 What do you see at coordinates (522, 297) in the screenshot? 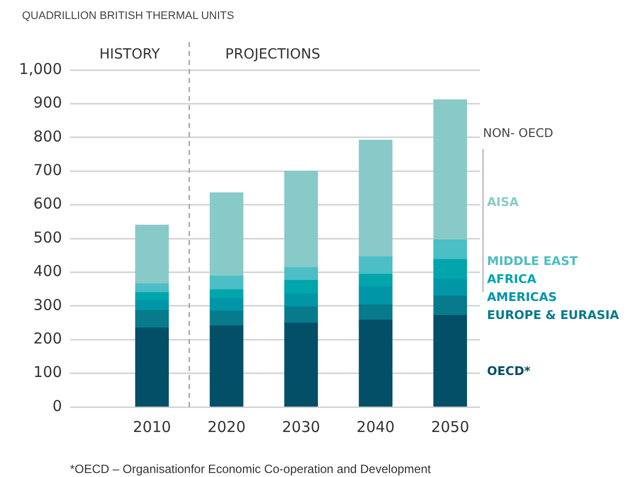
I see `series-label: AMERICAS` at bounding box center [522, 297].